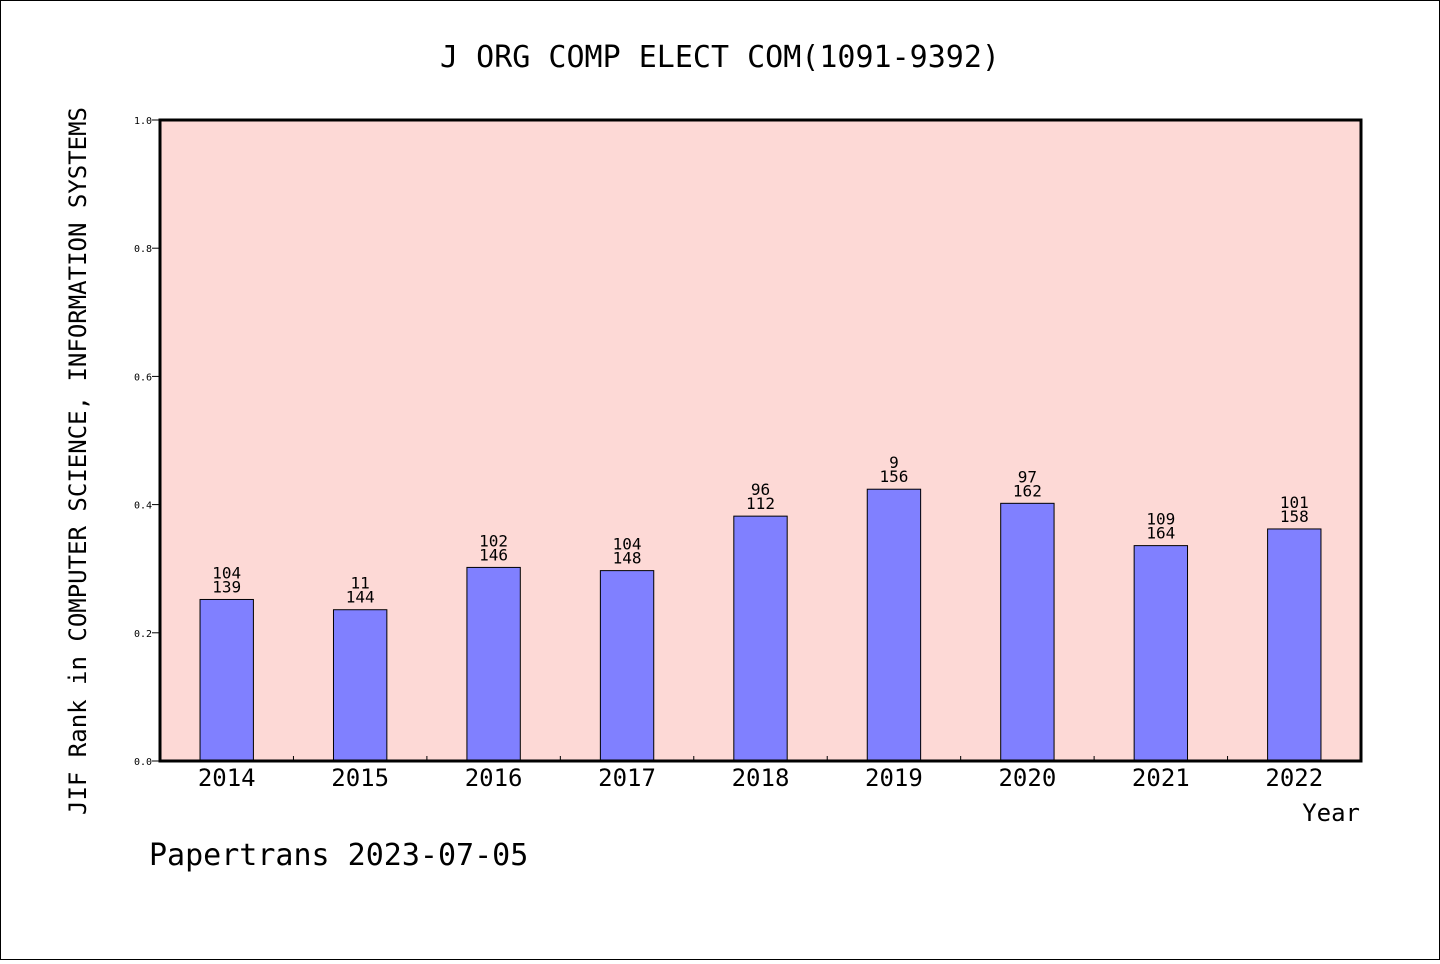  What do you see at coordinates (494, 778) in the screenshot?
I see `x-tick-label: 2016` at bounding box center [494, 778].